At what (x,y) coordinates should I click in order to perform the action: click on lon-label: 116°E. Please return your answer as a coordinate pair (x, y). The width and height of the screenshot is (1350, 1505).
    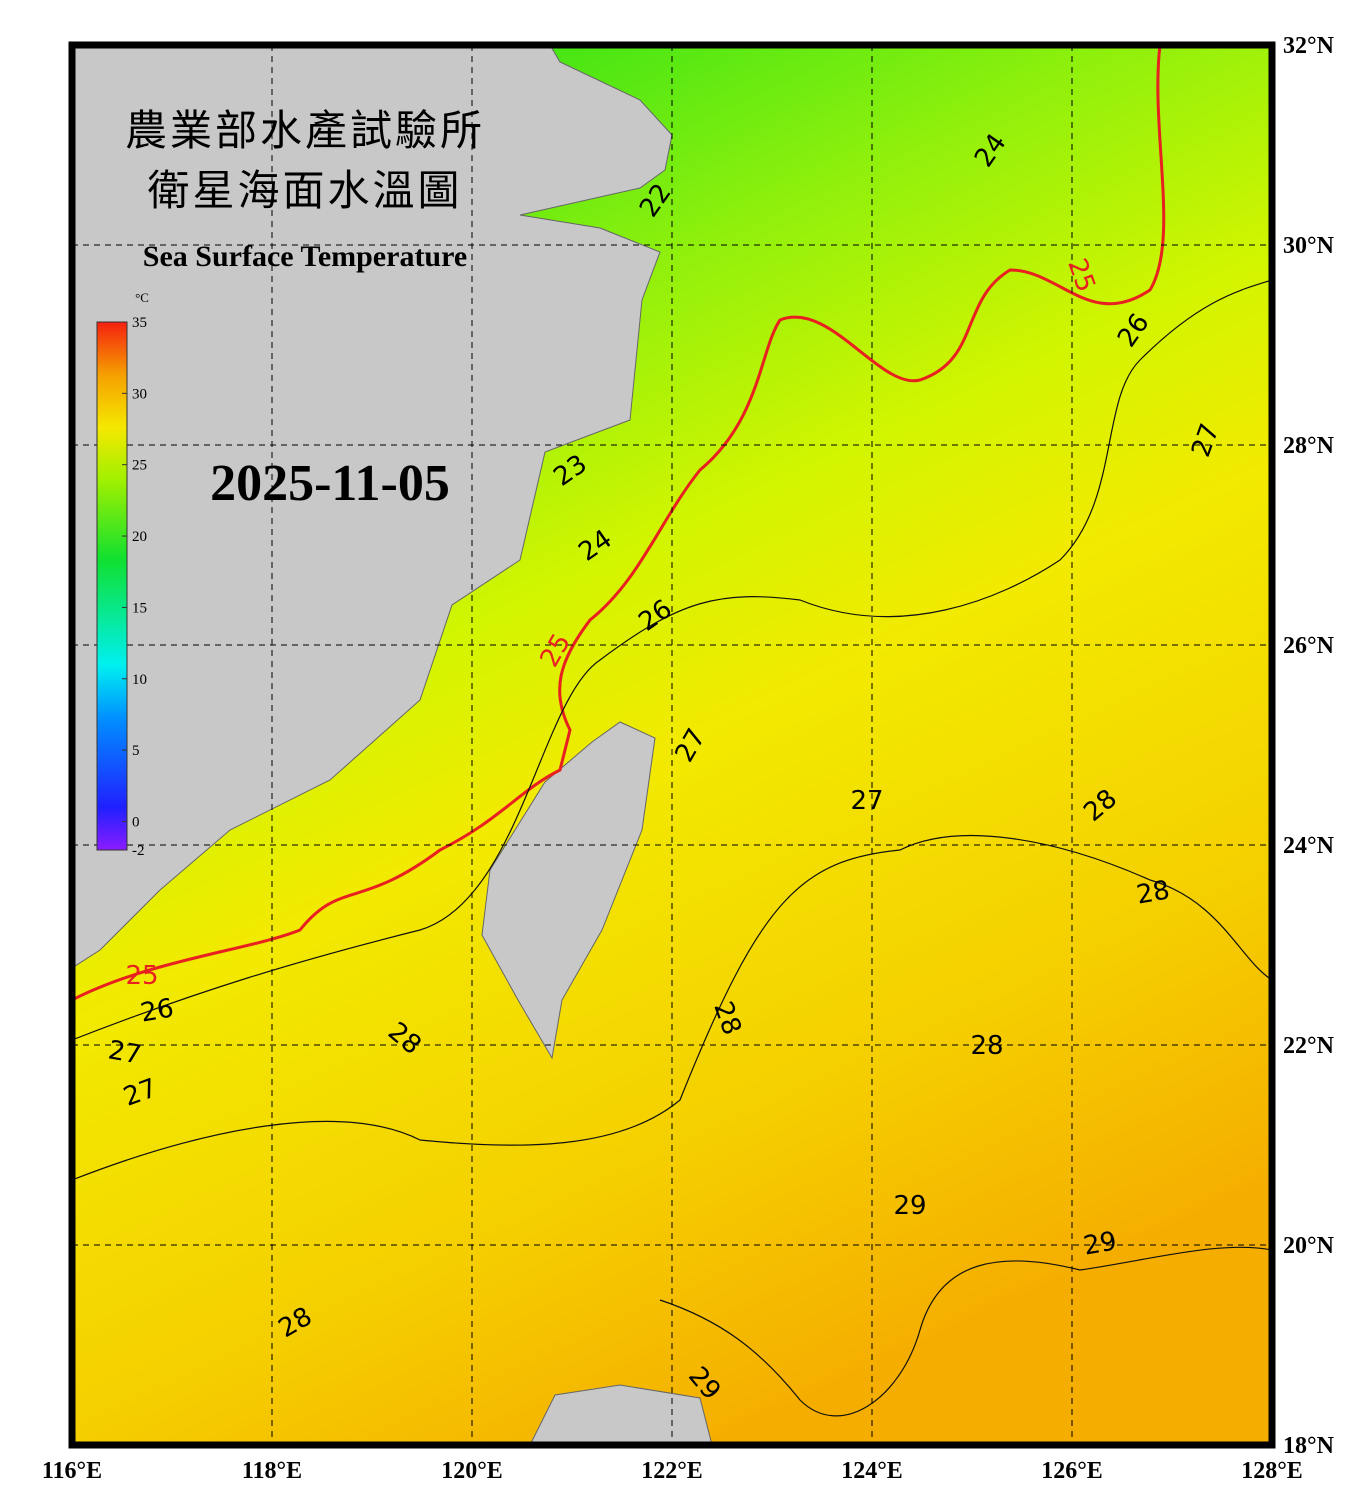
    Looking at the image, I should click on (72, 1471).